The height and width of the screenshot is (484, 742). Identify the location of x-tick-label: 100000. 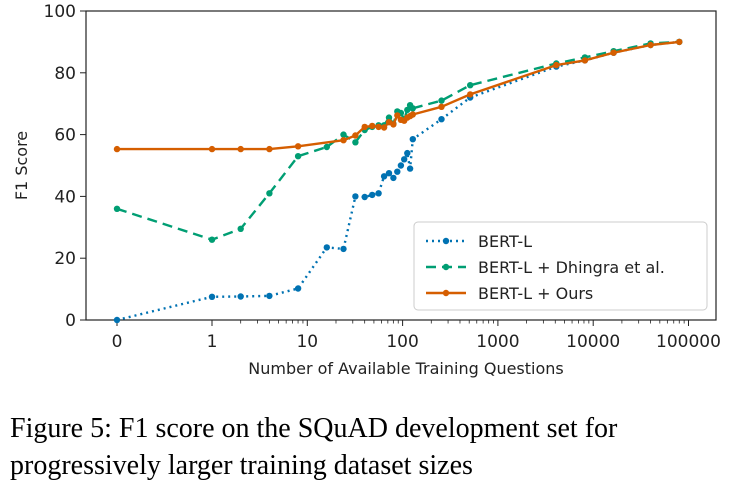
(688, 342).